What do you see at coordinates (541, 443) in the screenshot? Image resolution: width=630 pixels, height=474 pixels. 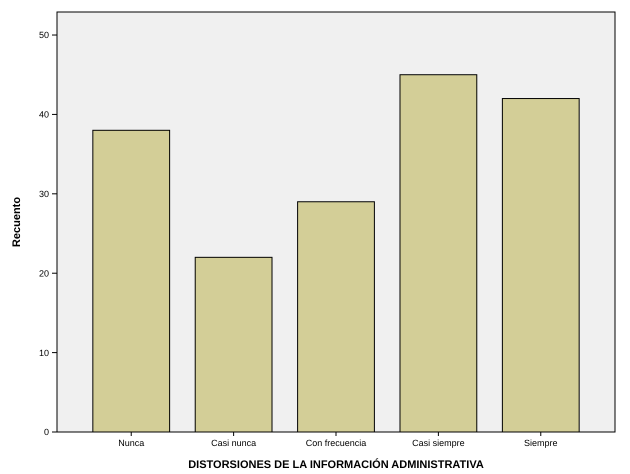 I see `x-tick-label: Siempre` at bounding box center [541, 443].